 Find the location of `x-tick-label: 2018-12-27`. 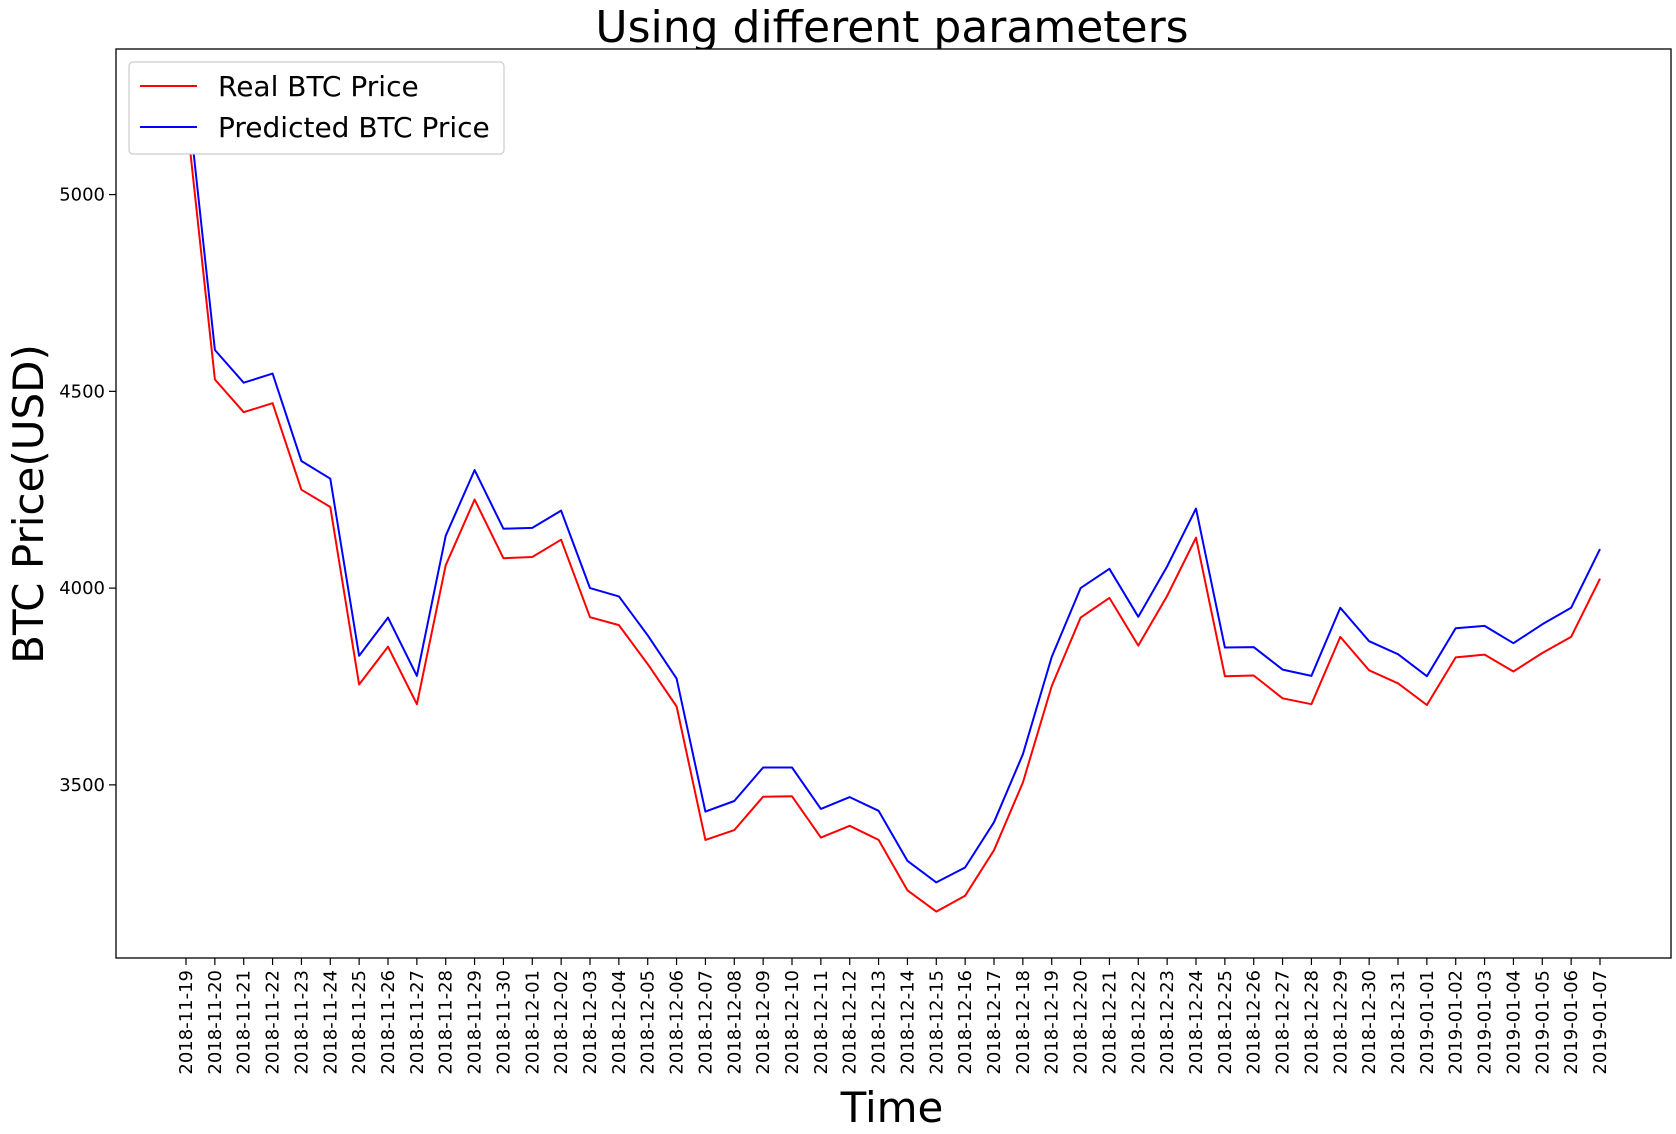

x-tick-label: 2018-12-27 is located at coordinates (1283, 1022).